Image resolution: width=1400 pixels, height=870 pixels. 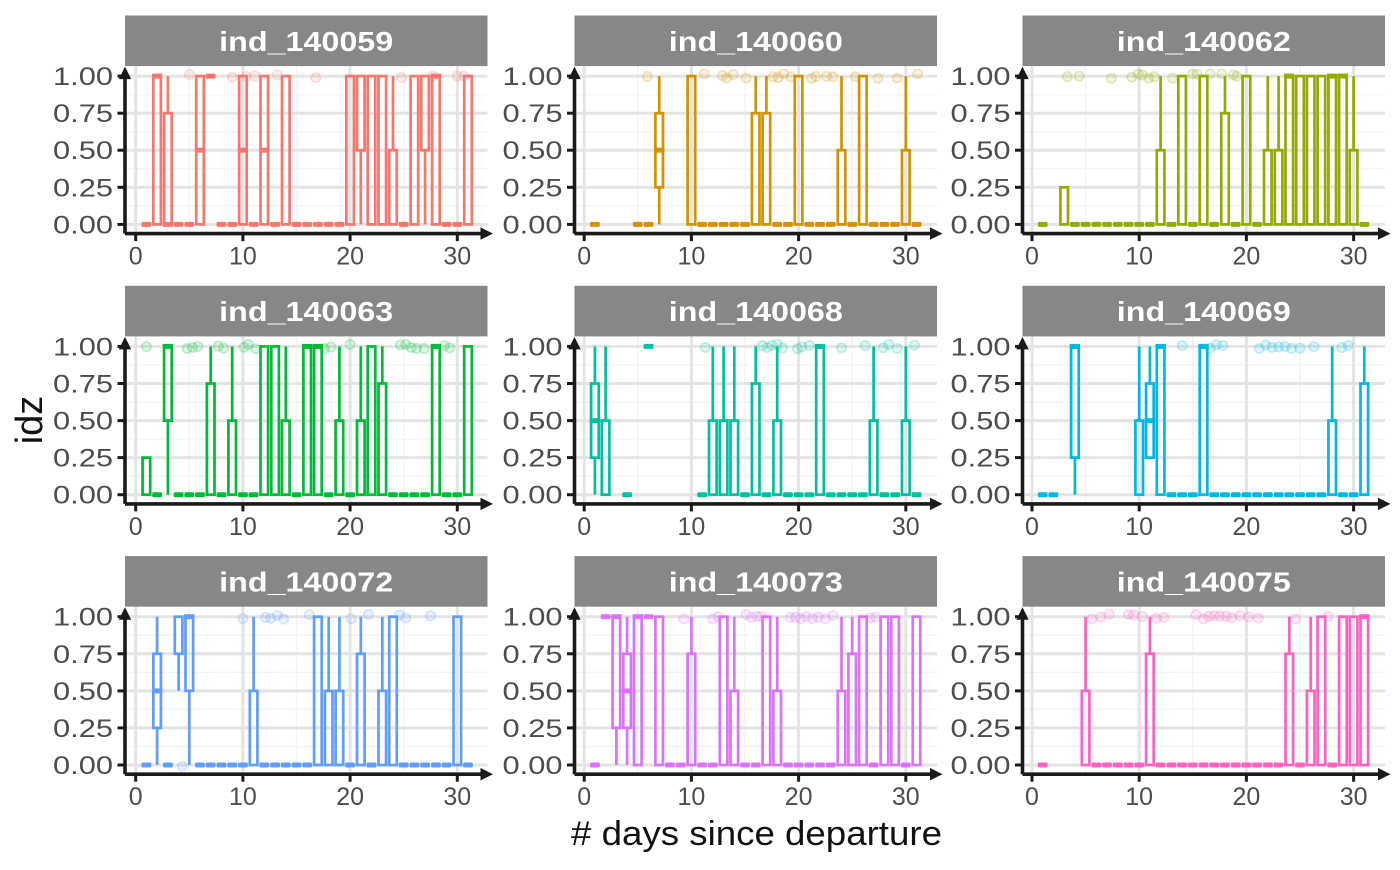 I want to click on svg-text: ind_140075, so click(x=1204, y=581).